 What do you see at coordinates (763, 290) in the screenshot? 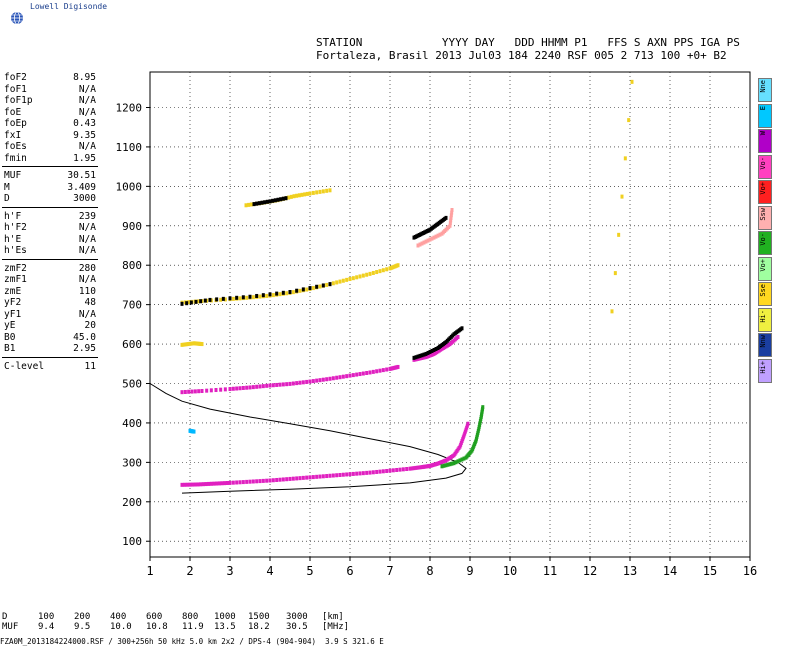
I see `legend-label: Sse` at bounding box center [763, 290].